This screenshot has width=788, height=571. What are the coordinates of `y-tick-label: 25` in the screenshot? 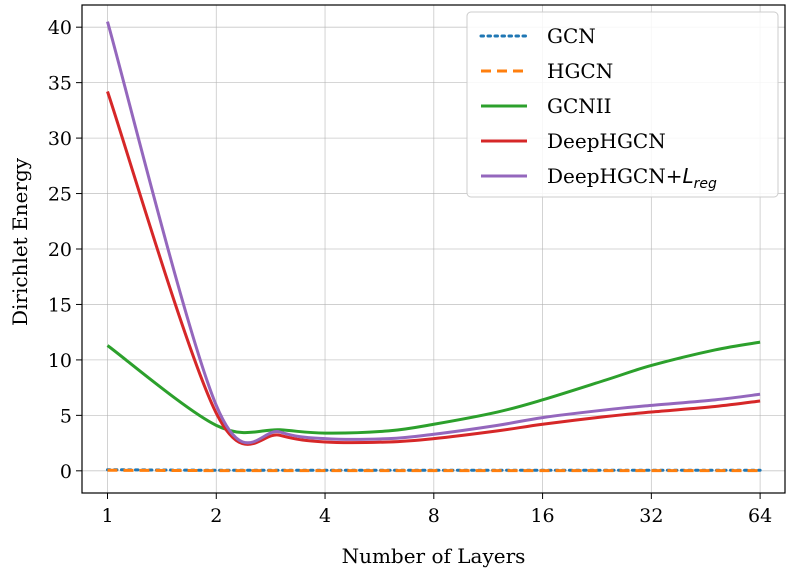 It's located at (60, 195).